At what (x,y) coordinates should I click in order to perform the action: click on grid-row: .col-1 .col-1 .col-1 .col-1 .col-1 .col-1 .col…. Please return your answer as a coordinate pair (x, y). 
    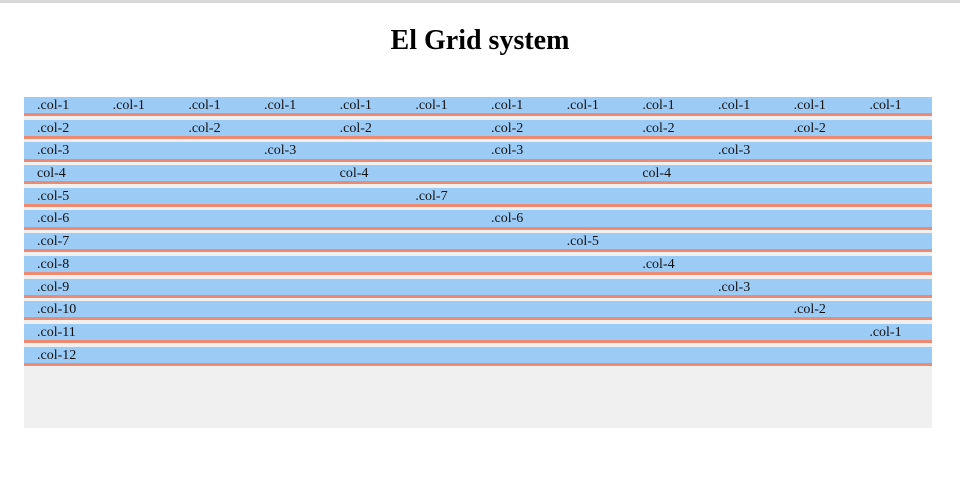
    Looking at the image, I should click on (478, 107).